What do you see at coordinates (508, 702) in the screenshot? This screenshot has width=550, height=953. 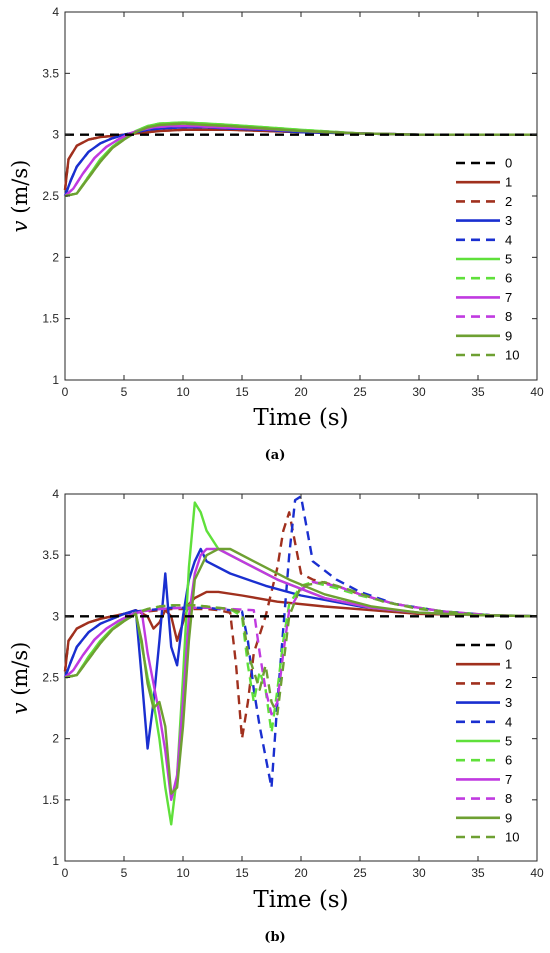 I see `legend-label-b-3: 3` at bounding box center [508, 702].